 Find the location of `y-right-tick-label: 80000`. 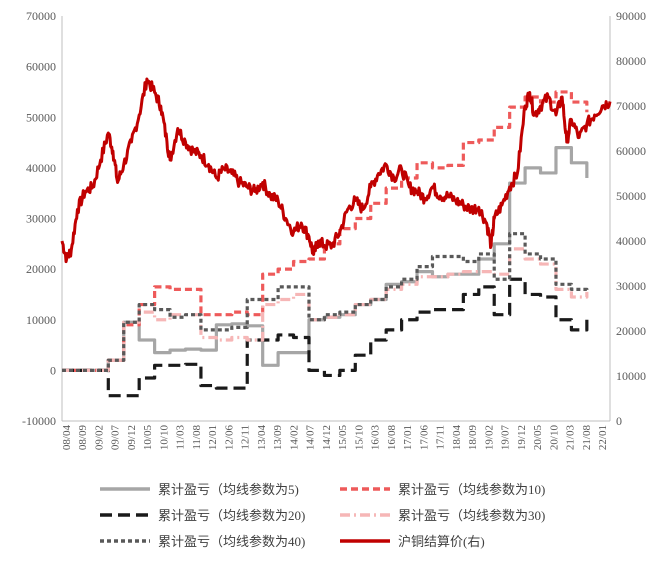

y-right-tick-label: 80000 is located at coordinates (631, 61).